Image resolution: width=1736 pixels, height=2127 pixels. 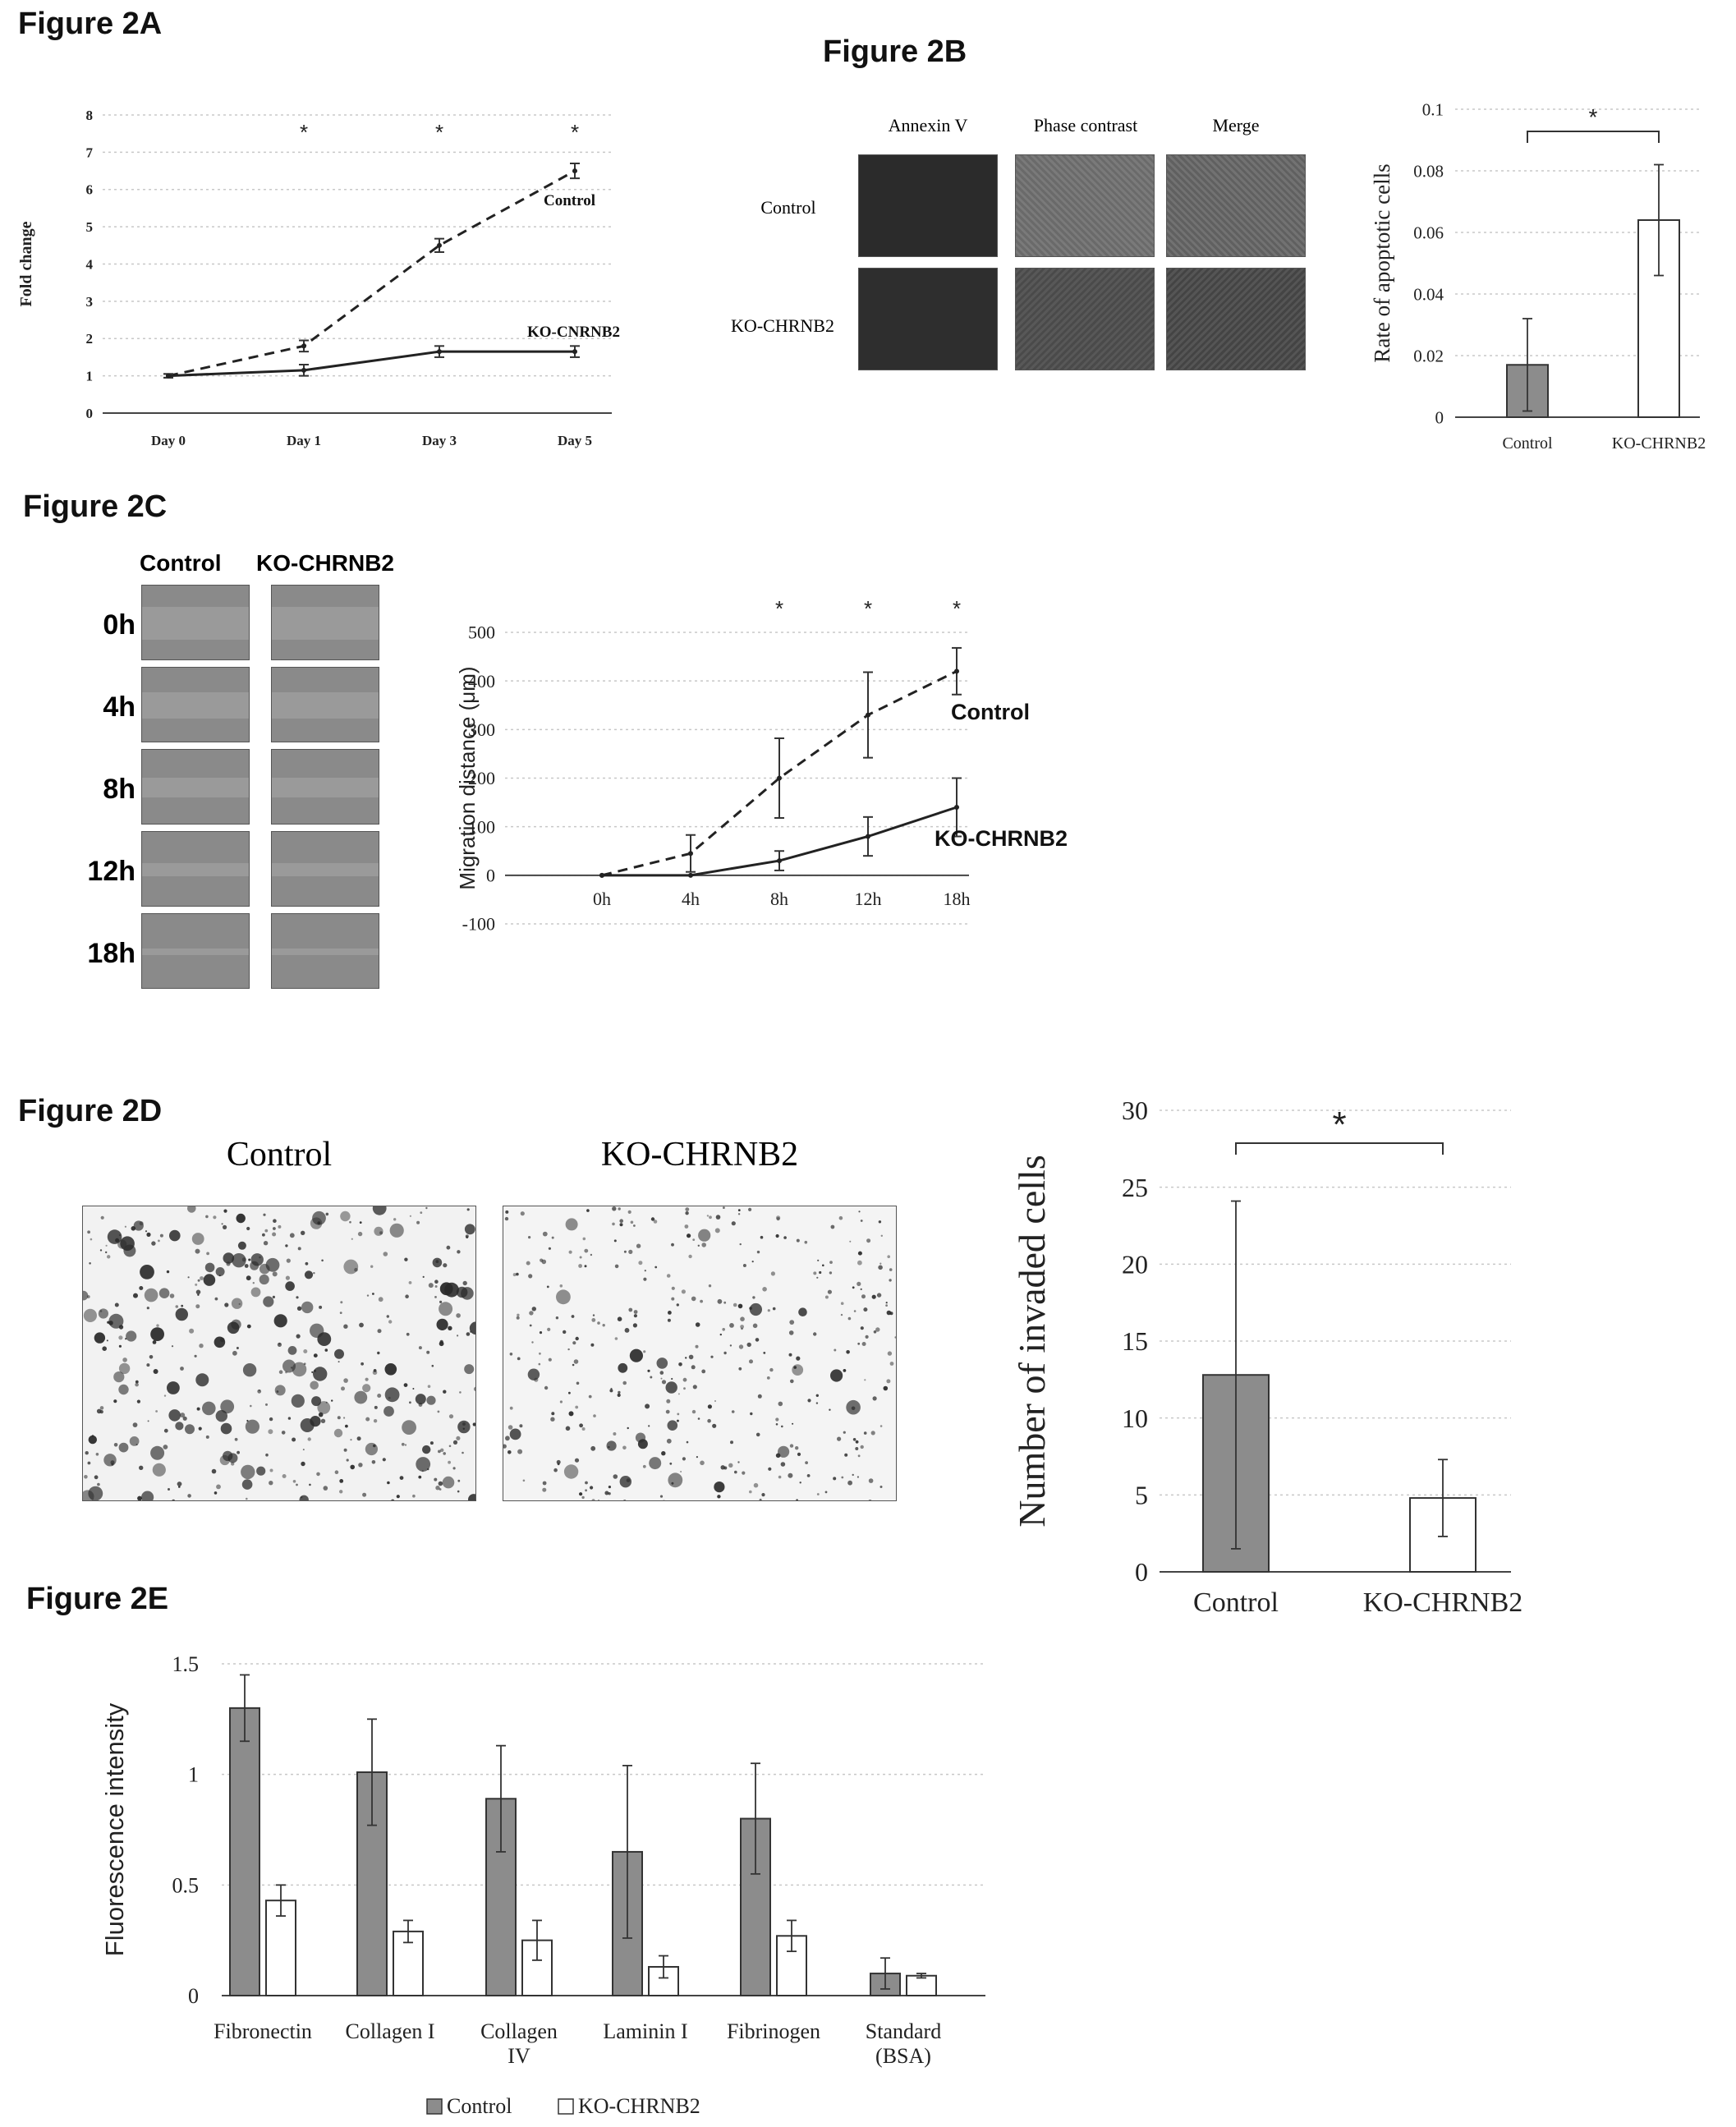 I want to click on fig2a-series-line, so click(x=372, y=273).